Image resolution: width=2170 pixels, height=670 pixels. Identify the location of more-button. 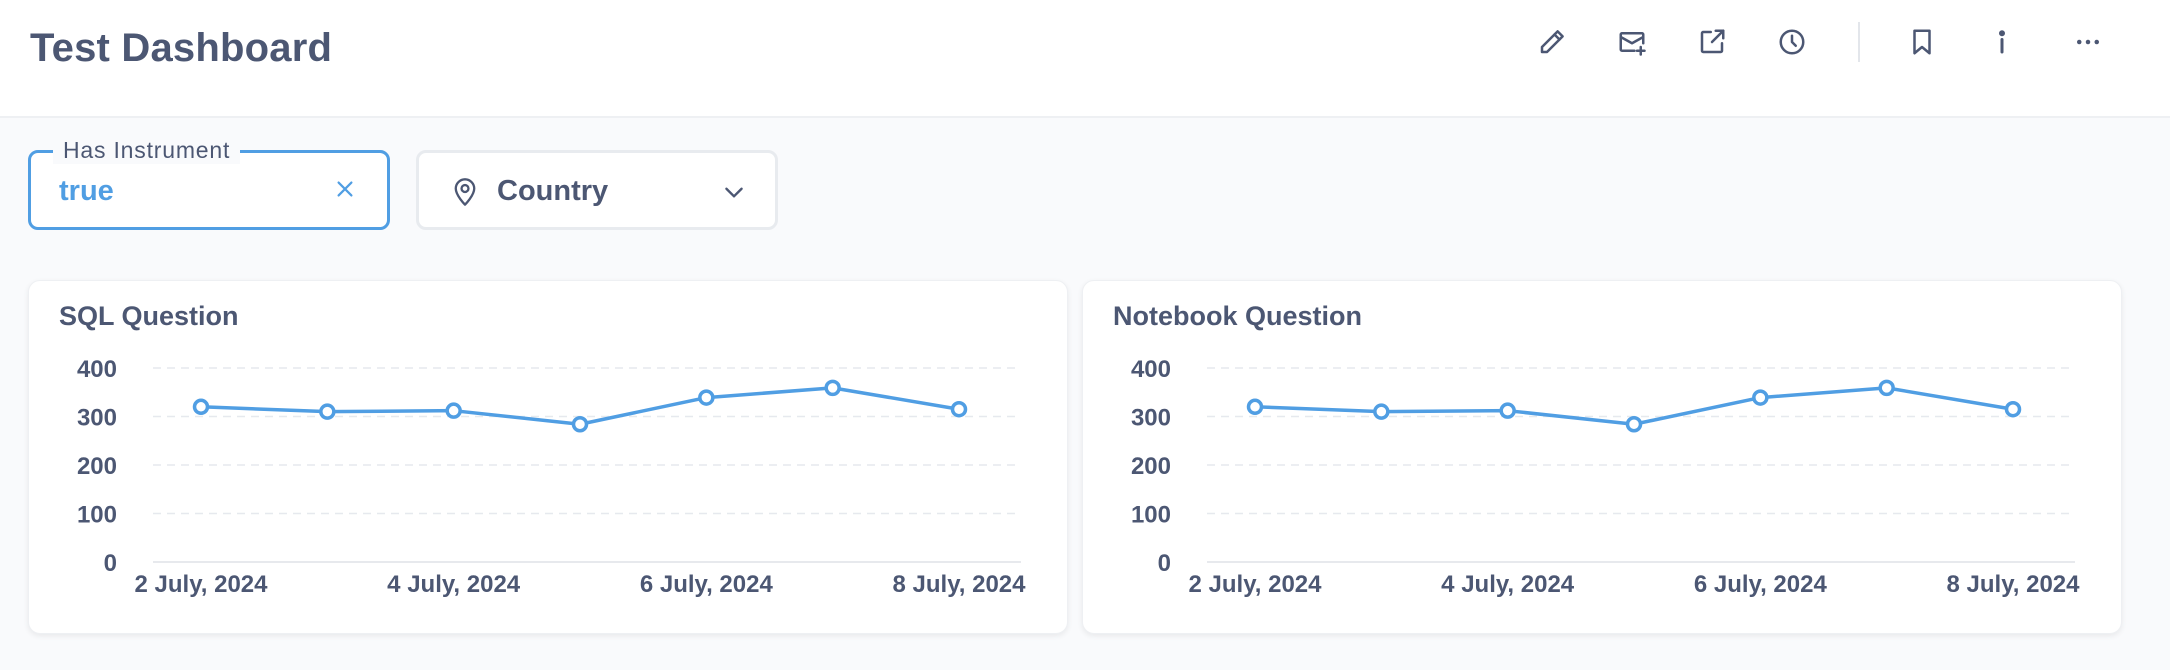
(2088, 42).